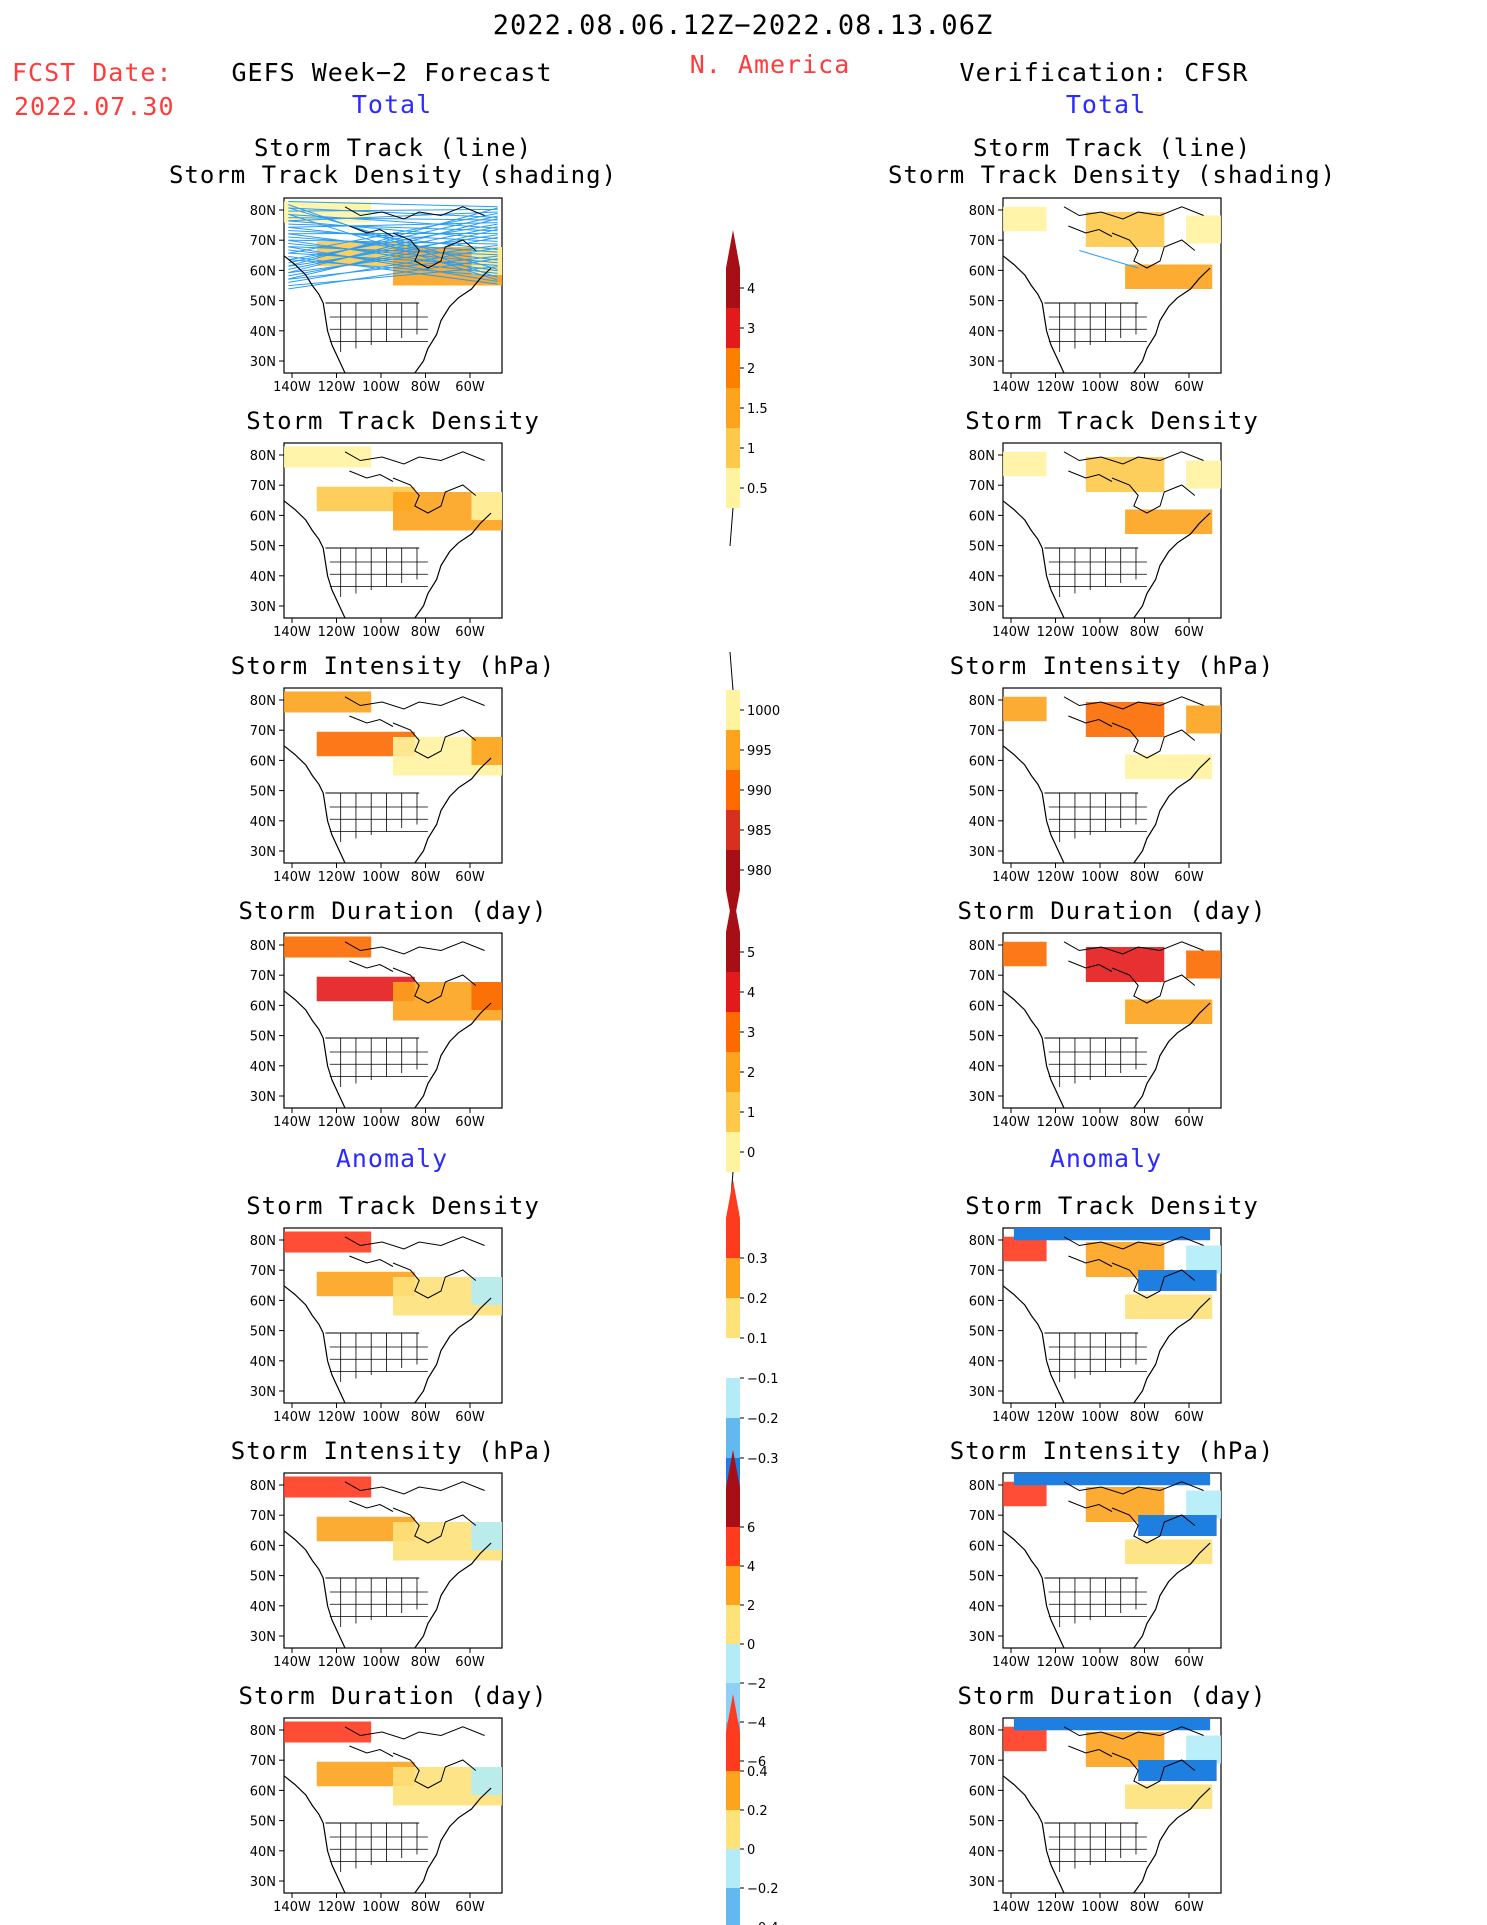  Describe the element at coordinates (1172, 565) in the screenshot. I see `total-1-east-coast` at that location.